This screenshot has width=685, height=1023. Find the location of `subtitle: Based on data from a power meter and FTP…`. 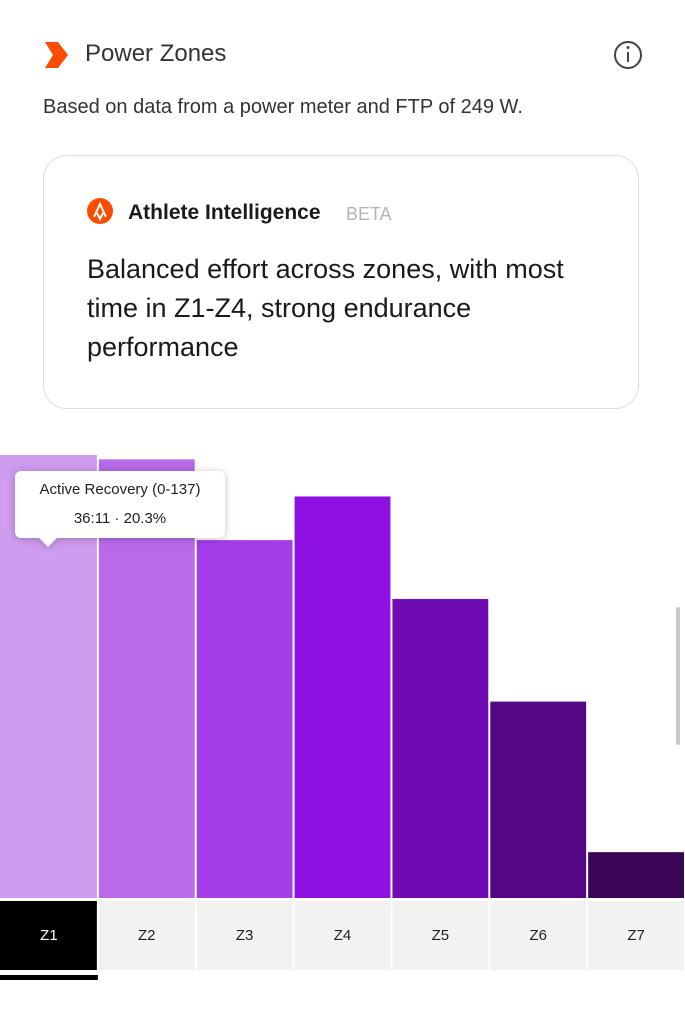

subtitle: Based on data from a power meter and FTP… is located at coordinates (283, 107).